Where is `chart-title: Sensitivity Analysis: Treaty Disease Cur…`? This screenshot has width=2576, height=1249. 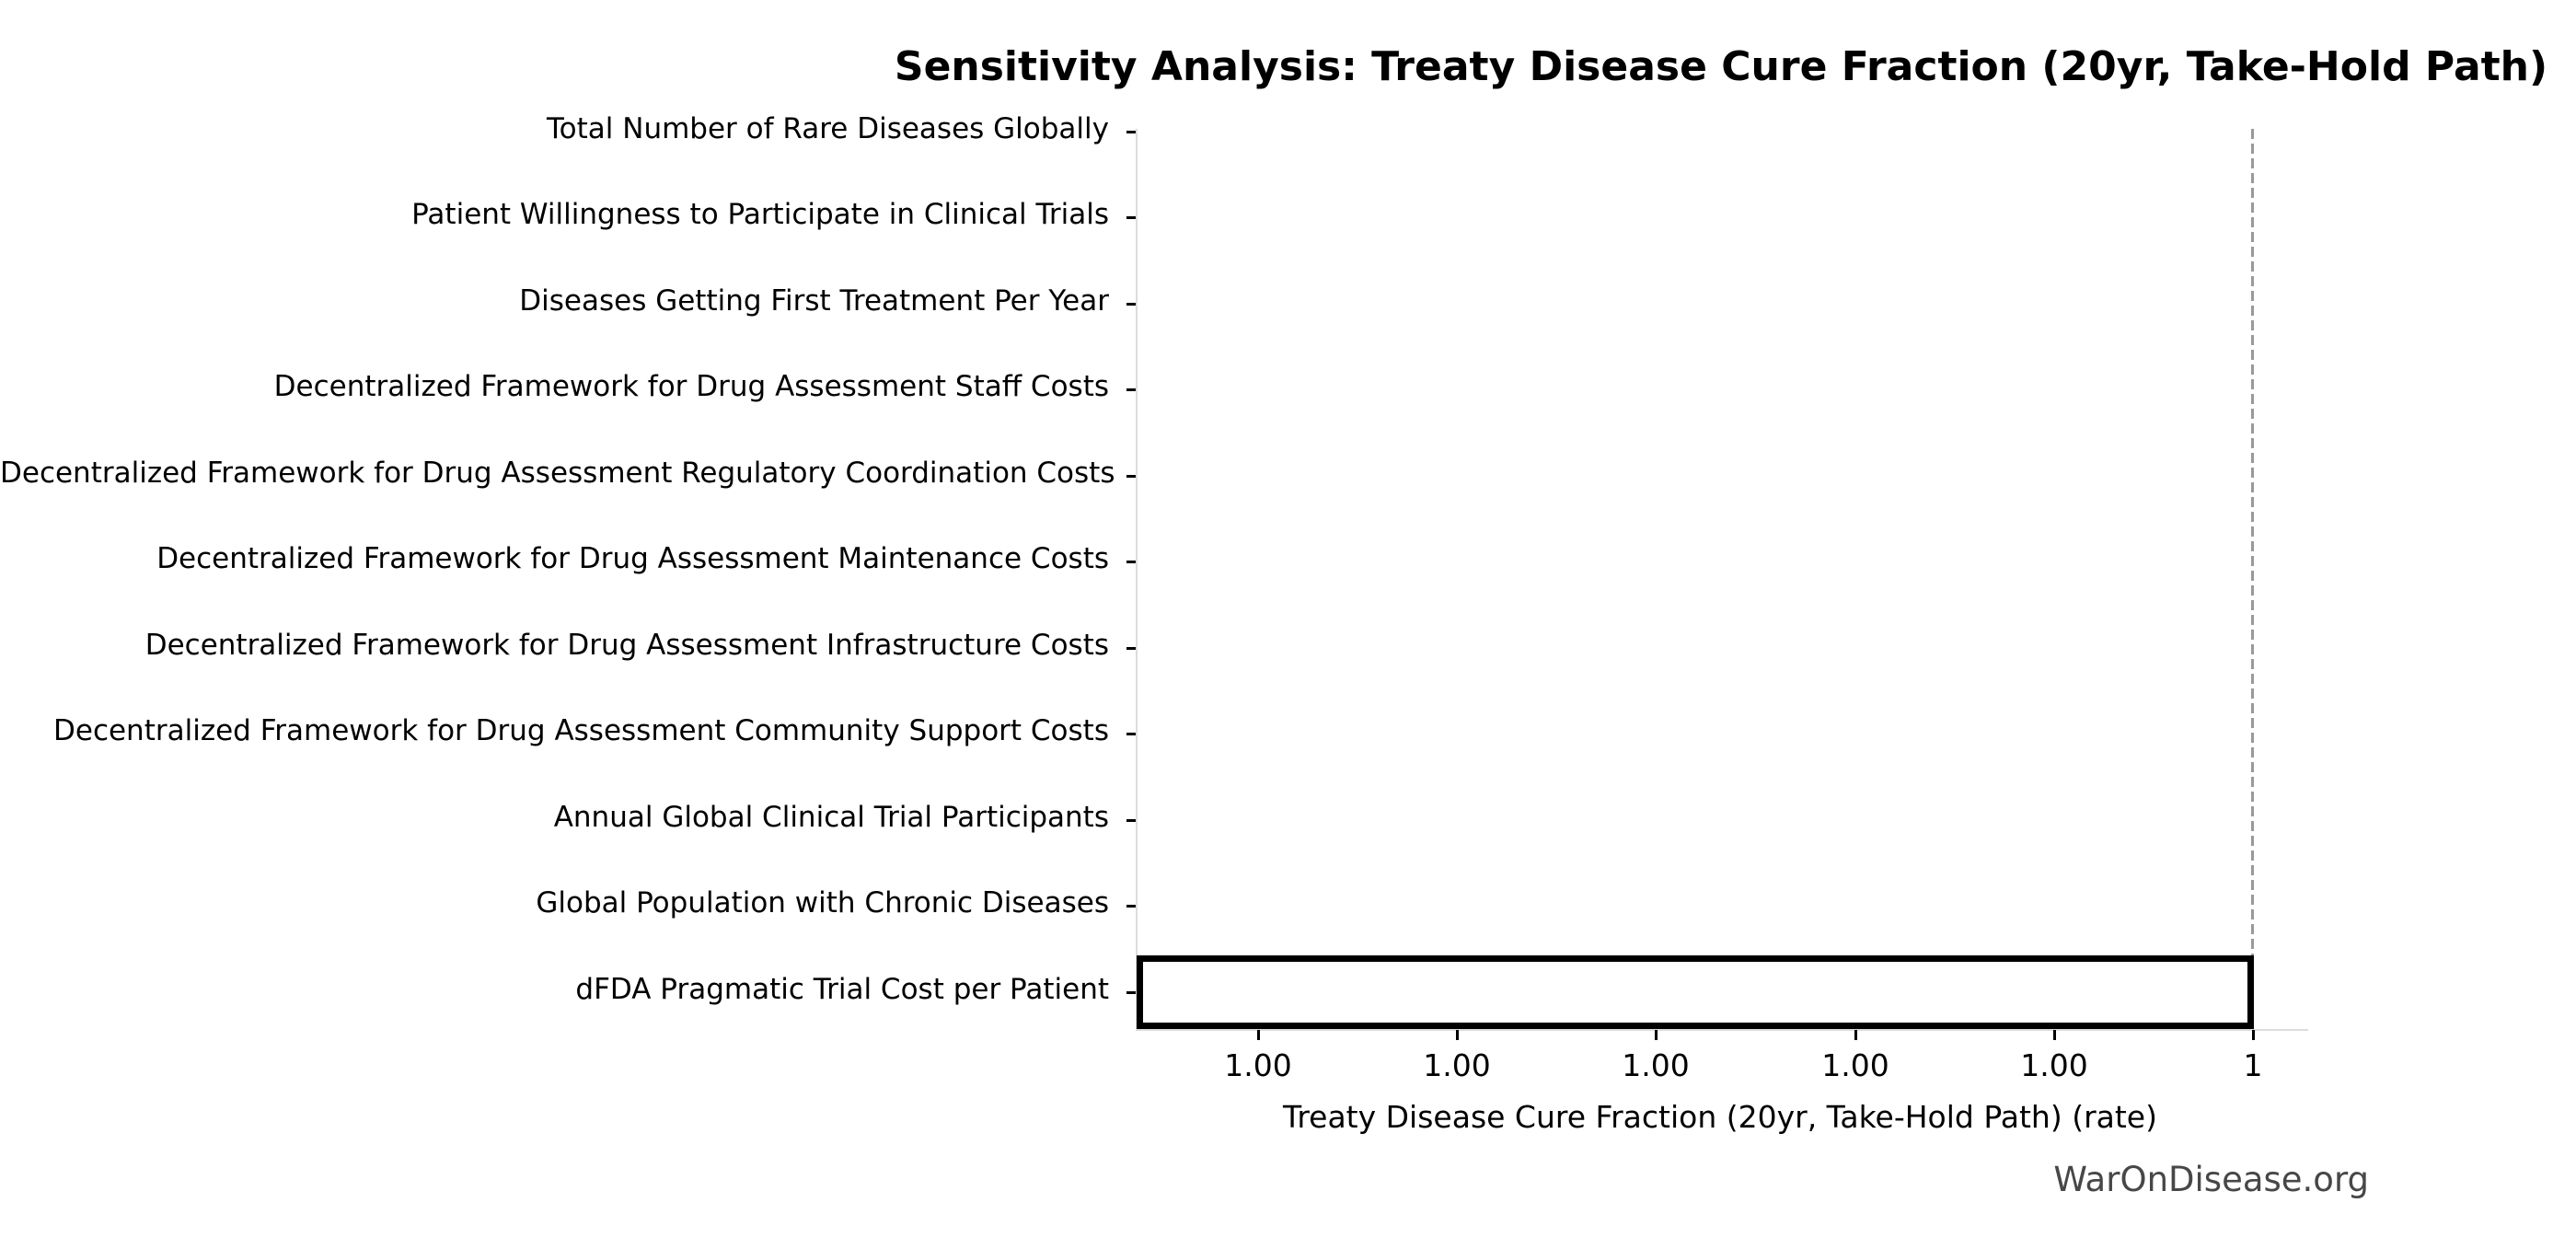 chart-title: Sensitivity Analysis: Treaty Disease Cur… is located at coordinates (1721, 66).